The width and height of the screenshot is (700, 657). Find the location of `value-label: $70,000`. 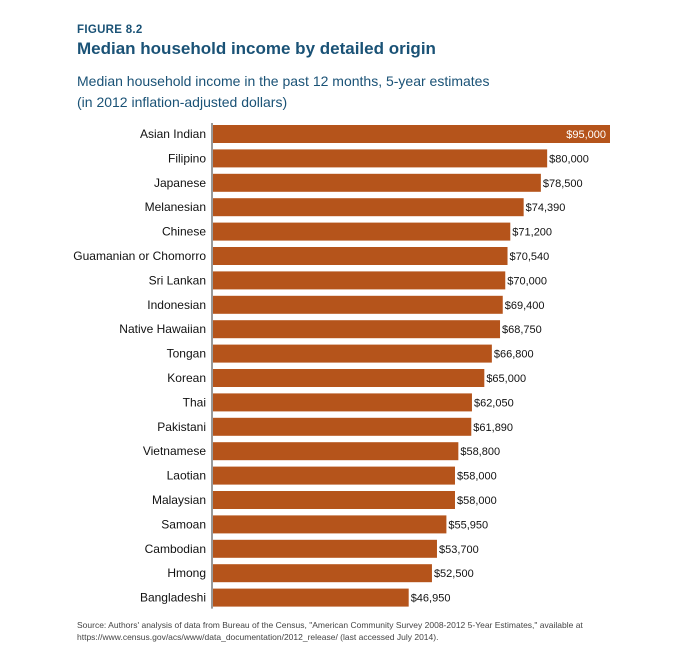

value-label: $70,000 is located at coordinates (527, 281).